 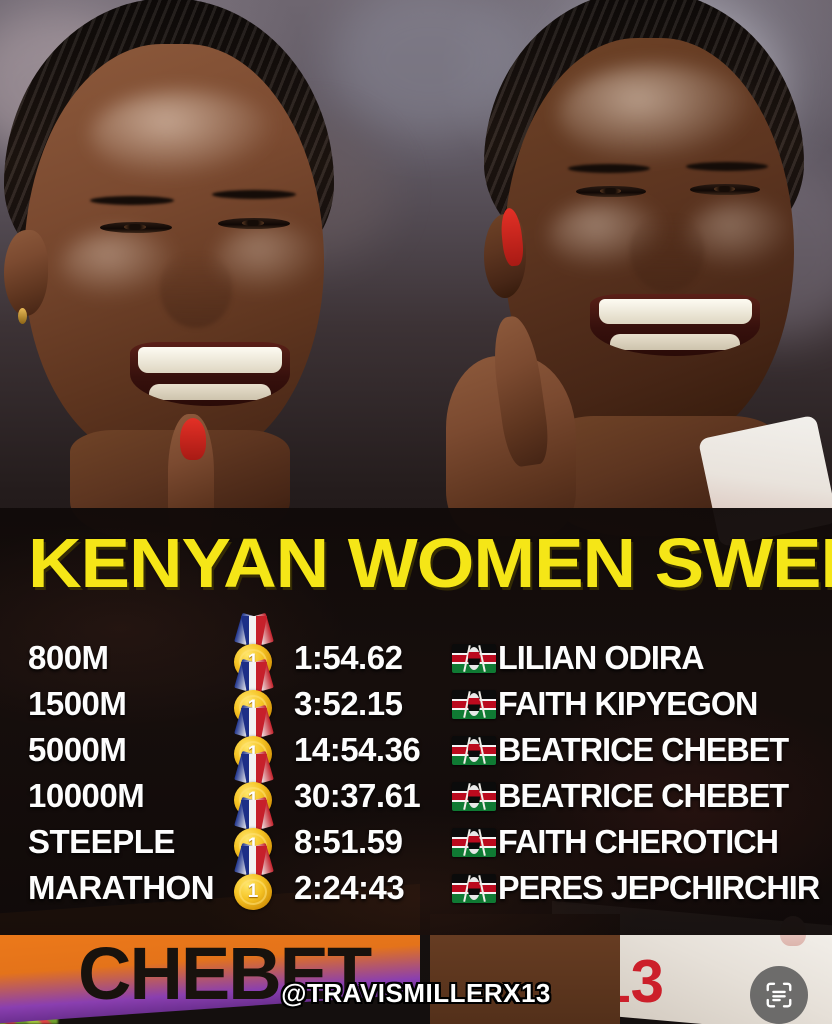 I want to click on bib-text: CHEBET, so click(x=225, y=973).